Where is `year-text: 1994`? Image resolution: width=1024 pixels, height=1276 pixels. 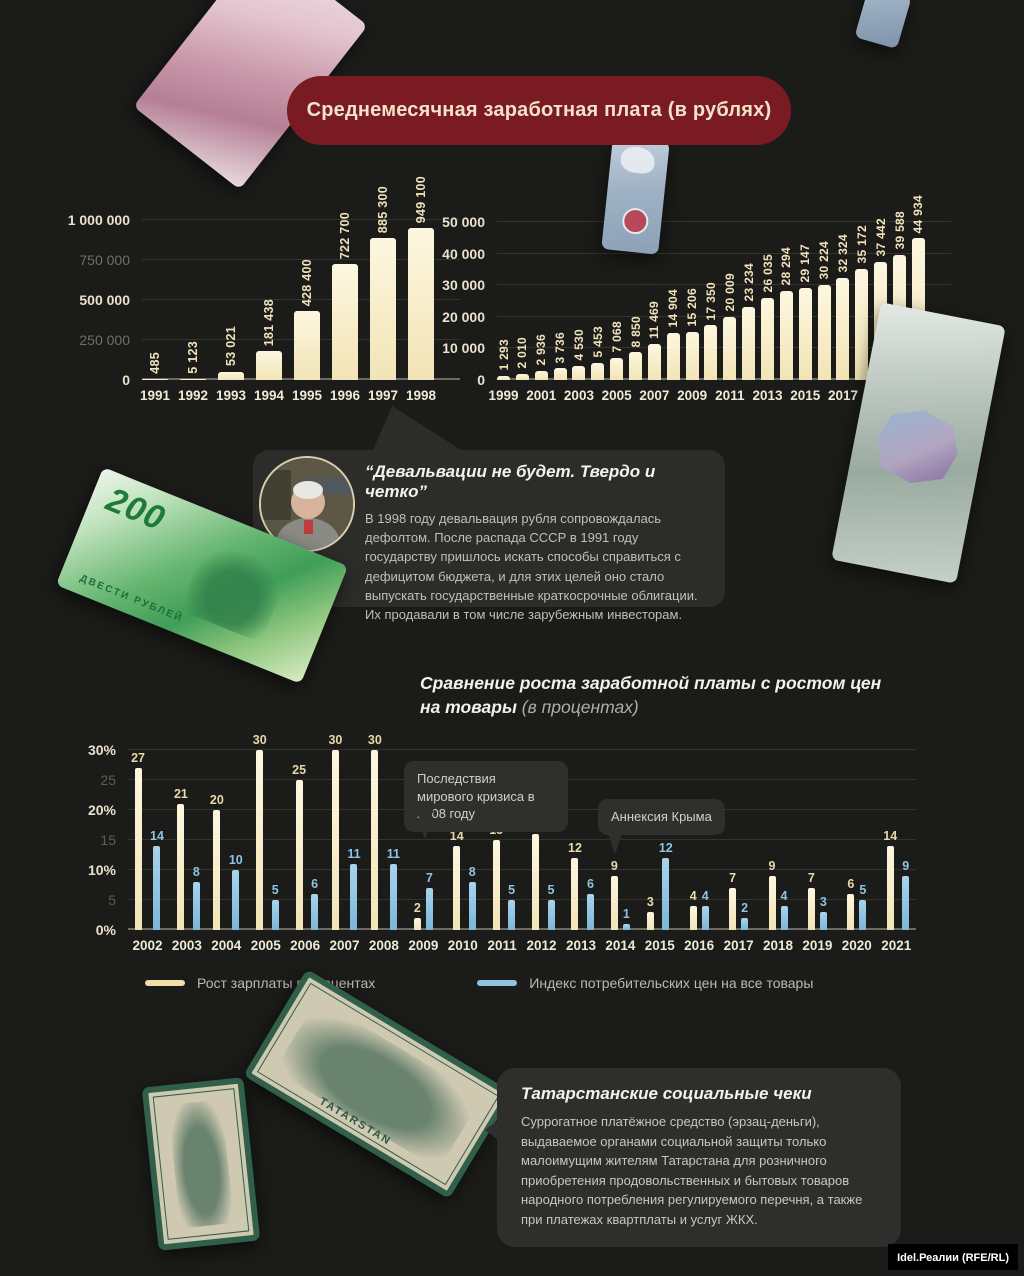 year-text: 1994 is located at coordinates (269, 395).